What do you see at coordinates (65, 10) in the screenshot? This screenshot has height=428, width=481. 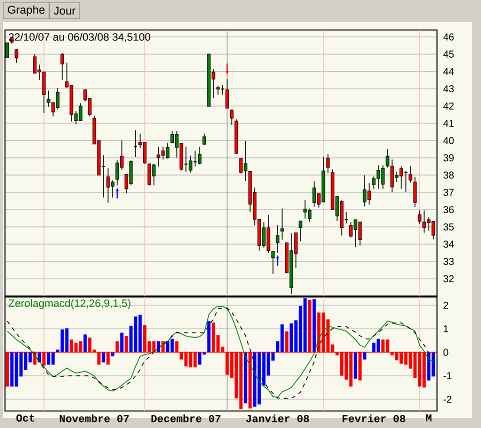 I see `text: Jour` at bounding box center [65, 10].